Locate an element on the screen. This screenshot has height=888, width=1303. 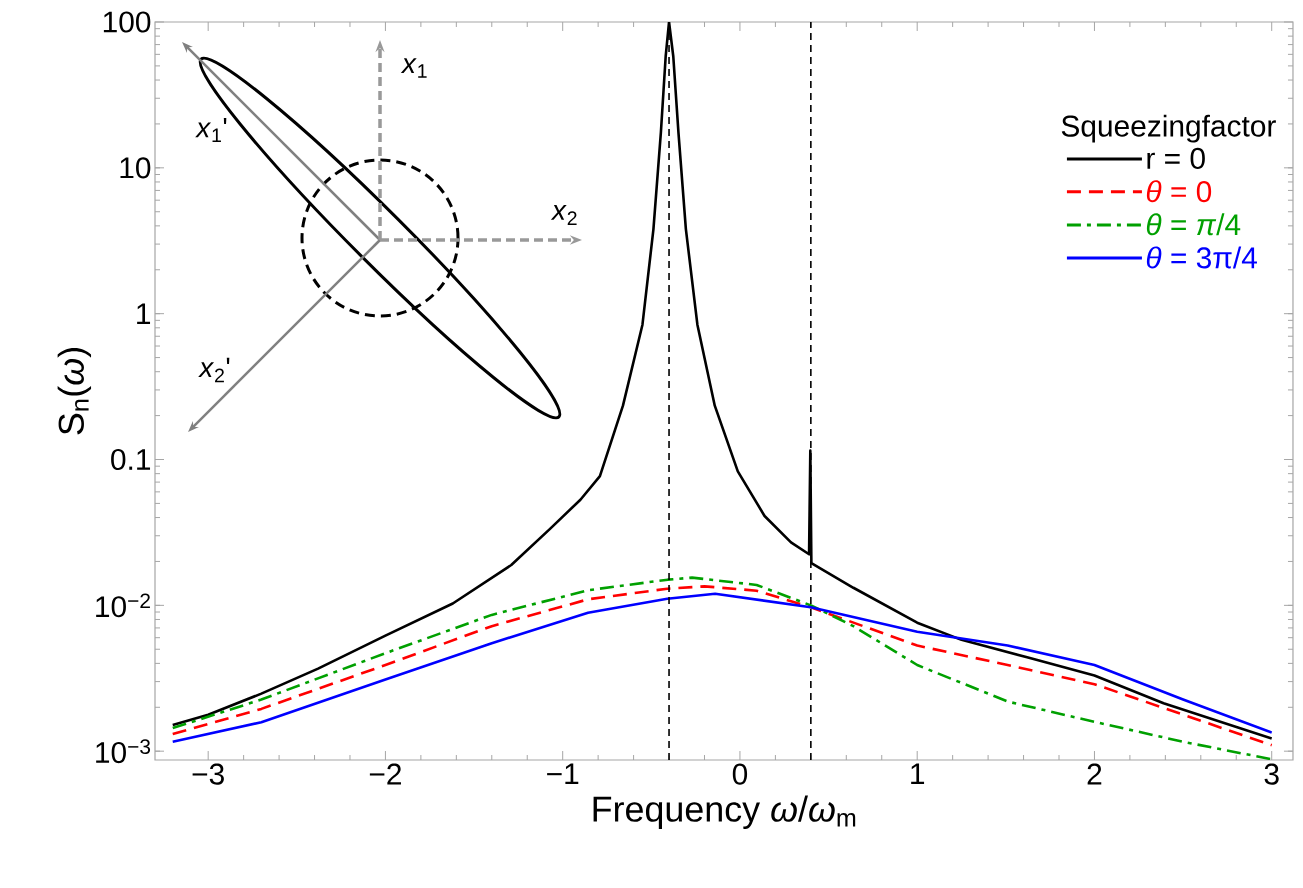
legend-title: Squeezingfactor is located at coordinates (1168, 128).